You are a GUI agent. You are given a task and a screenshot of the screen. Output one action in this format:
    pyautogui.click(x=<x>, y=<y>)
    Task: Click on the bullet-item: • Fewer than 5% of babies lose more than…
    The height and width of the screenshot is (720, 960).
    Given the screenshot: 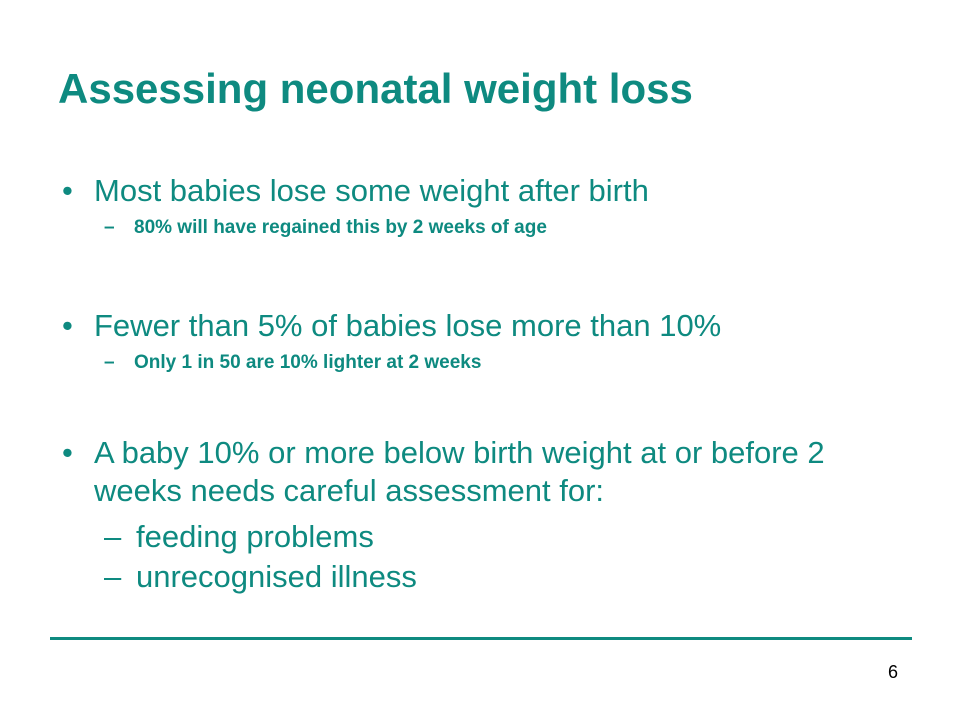 What is the action you would take?
    pyautogui.click(x=482, y=342)
    